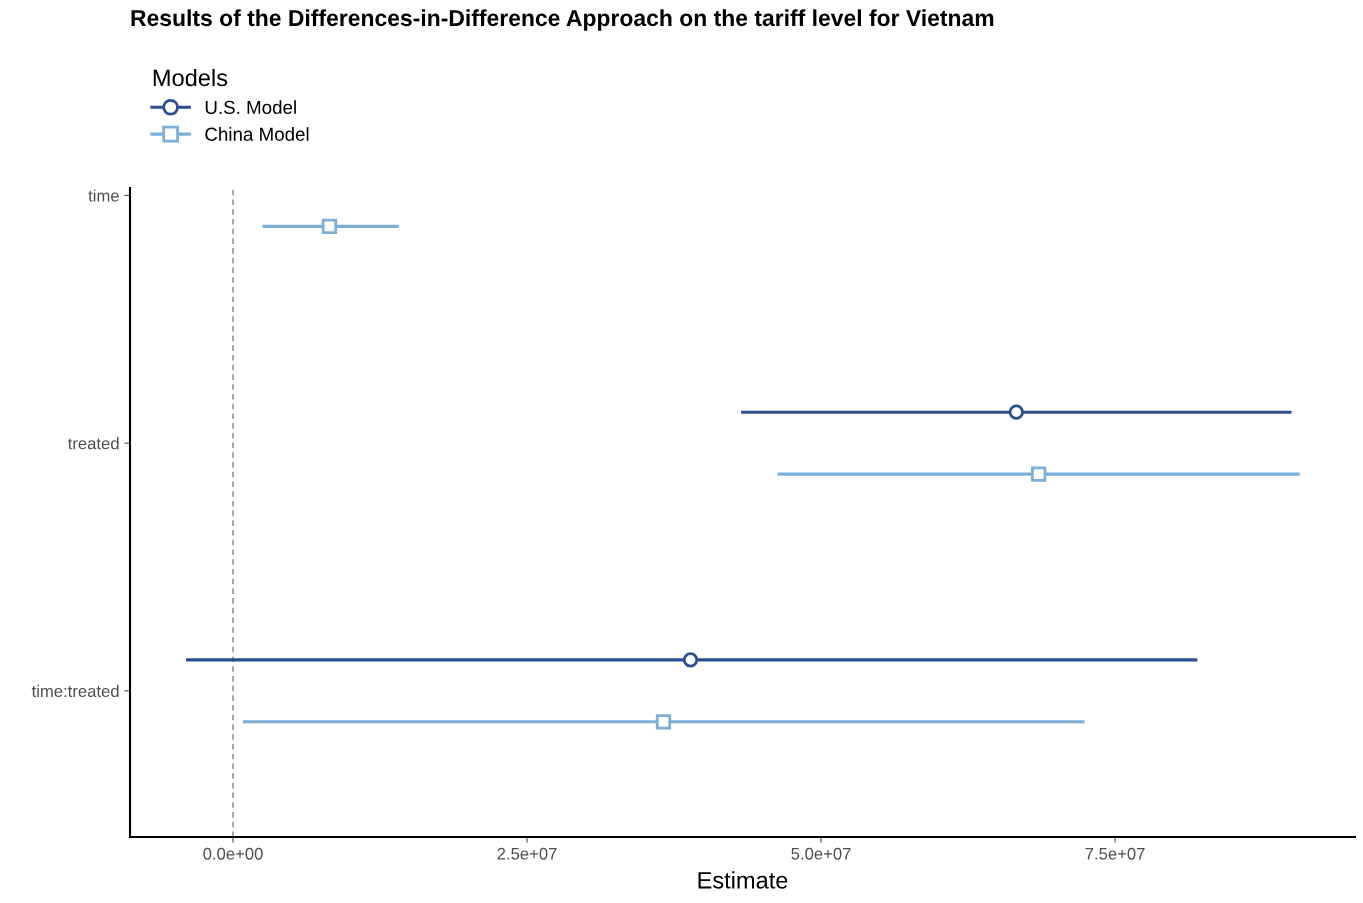  Describe the element at coordinates (743, 880) in the screenshot. I see `x-axis-title: Estimate` at that location.